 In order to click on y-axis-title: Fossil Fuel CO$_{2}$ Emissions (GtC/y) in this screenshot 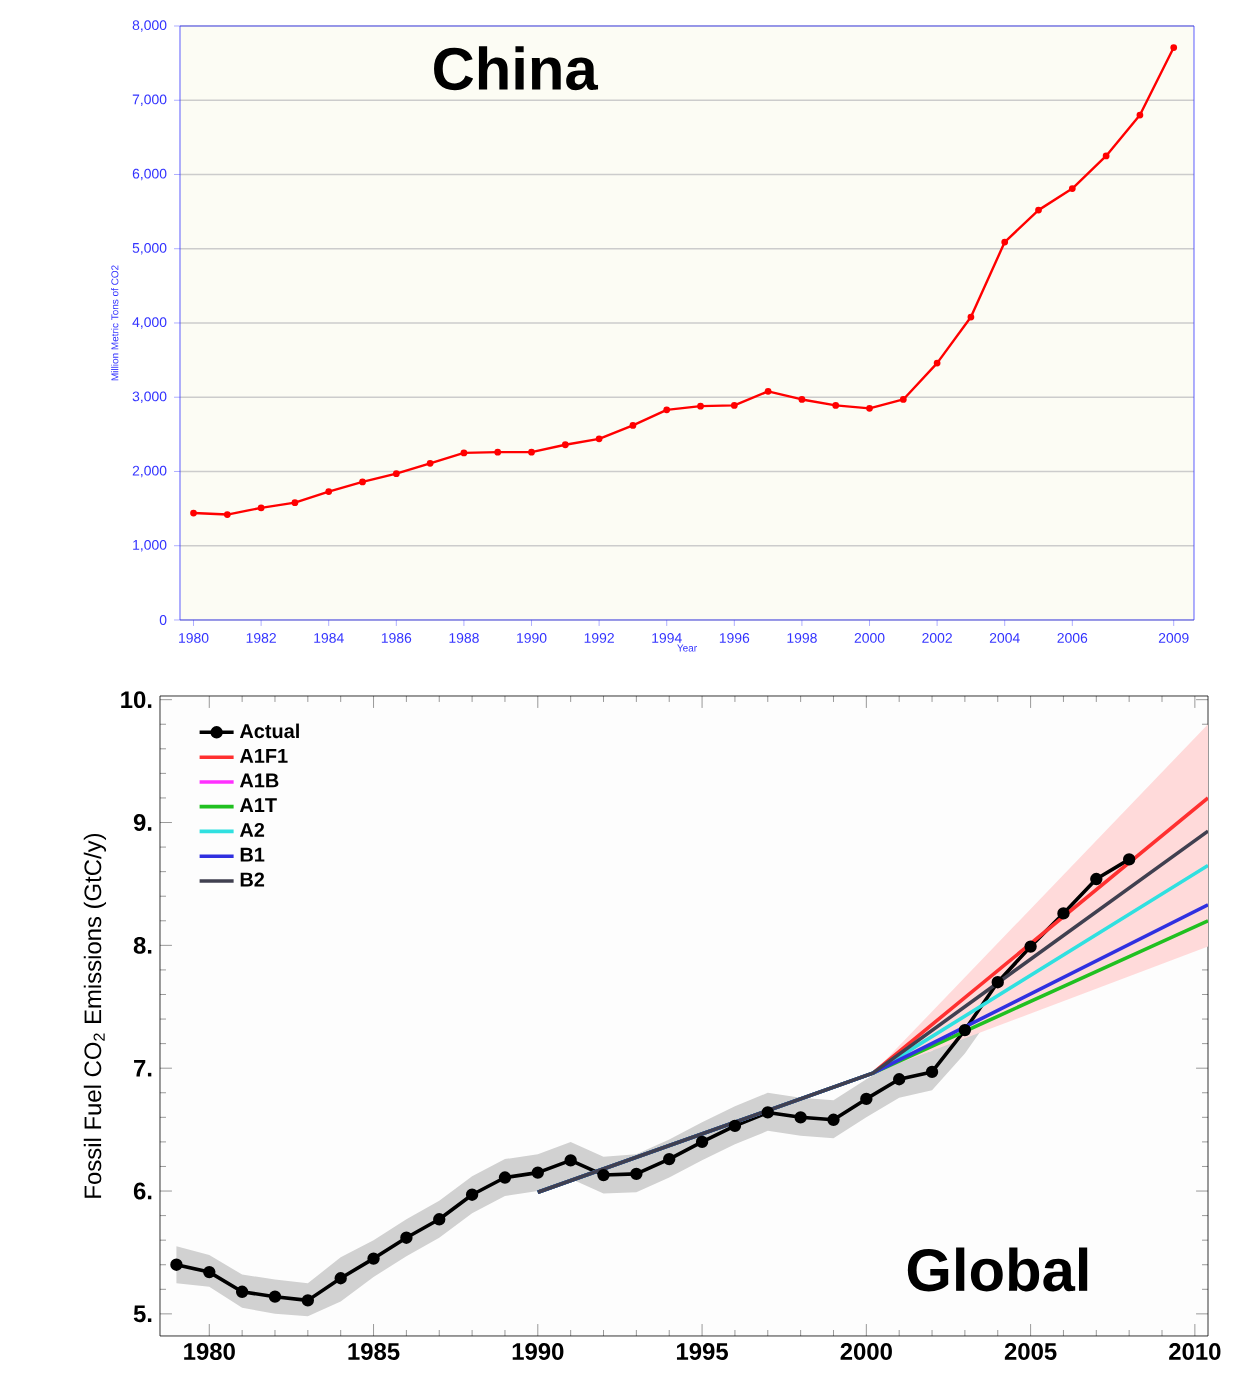, I will do `click(95, 1015)`.